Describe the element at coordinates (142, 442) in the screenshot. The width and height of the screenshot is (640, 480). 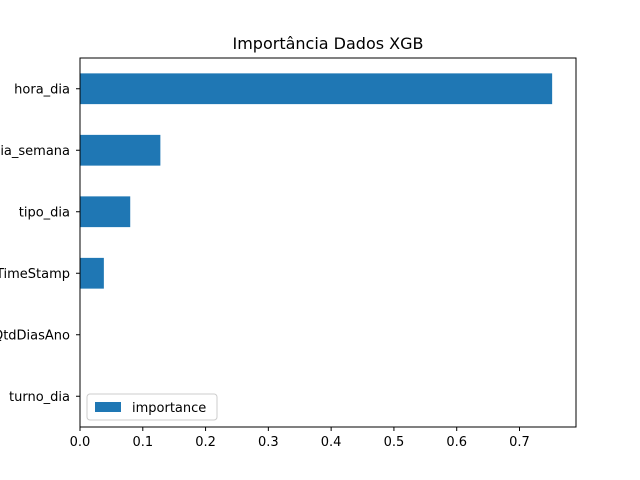
I see `x-tick-label: 0.1` at that location.